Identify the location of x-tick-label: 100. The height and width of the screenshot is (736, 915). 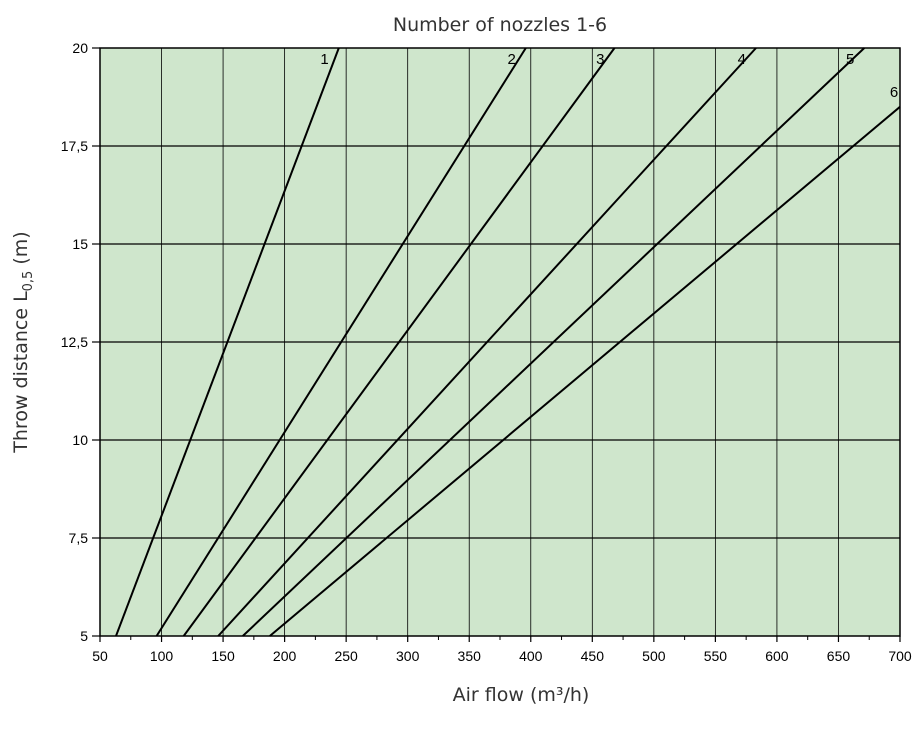
(162, 656).